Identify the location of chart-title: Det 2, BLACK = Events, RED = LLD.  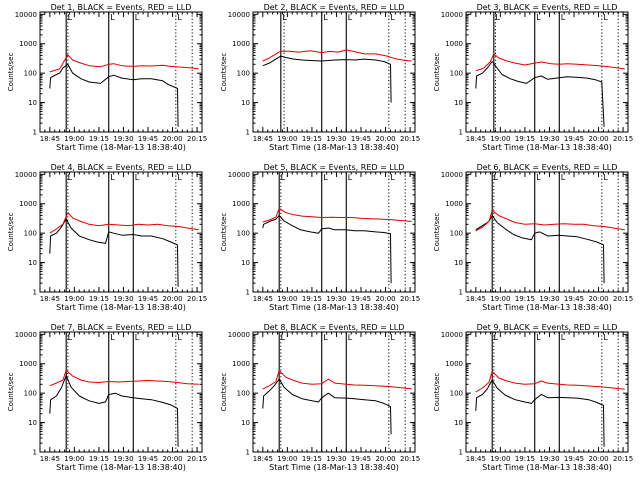
(334, 7).